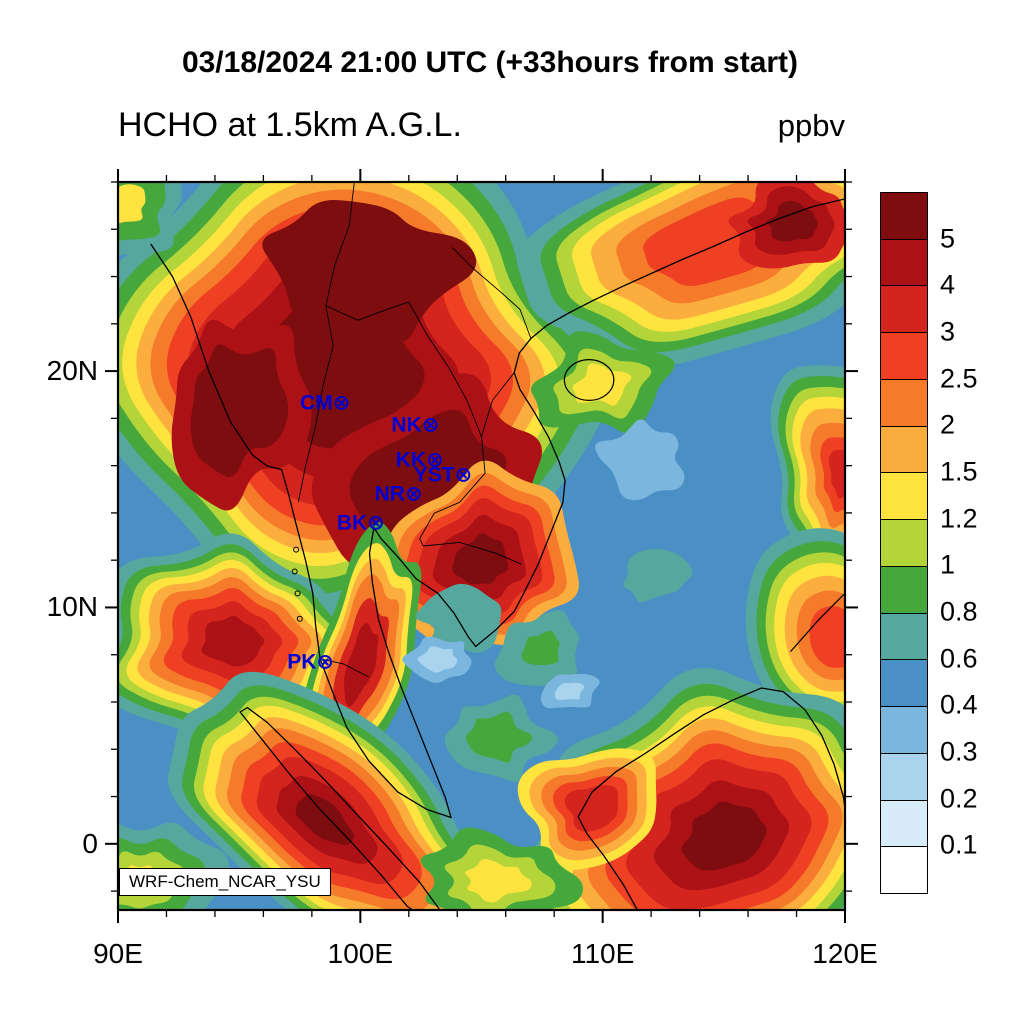 The width and height of the screenshot is (1024, 1024). What do you see at coordinates (948, 564) in the screenshot?
I see `colorbar-label: 1` at bounding box center [948, 564].